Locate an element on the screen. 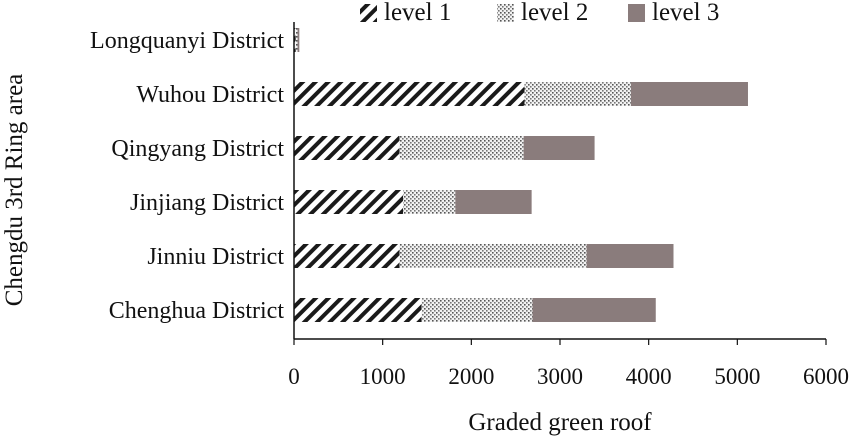 The image size is (850, 440). category-label: Longquanyi District is located at coordinates (187, 41).